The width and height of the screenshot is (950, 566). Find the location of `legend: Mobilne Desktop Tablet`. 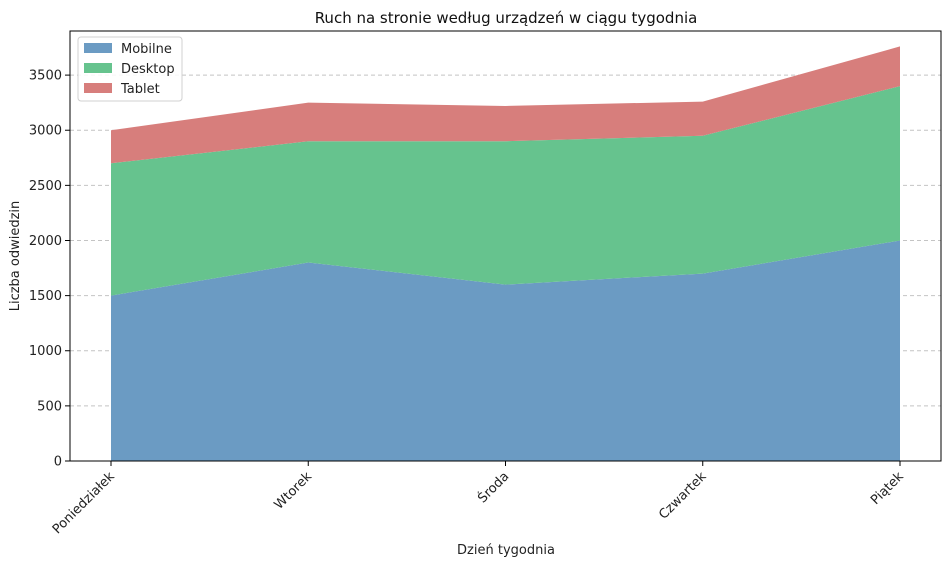

legend: Mobilne Desktop Tablet is located at coordinates (130, 69).